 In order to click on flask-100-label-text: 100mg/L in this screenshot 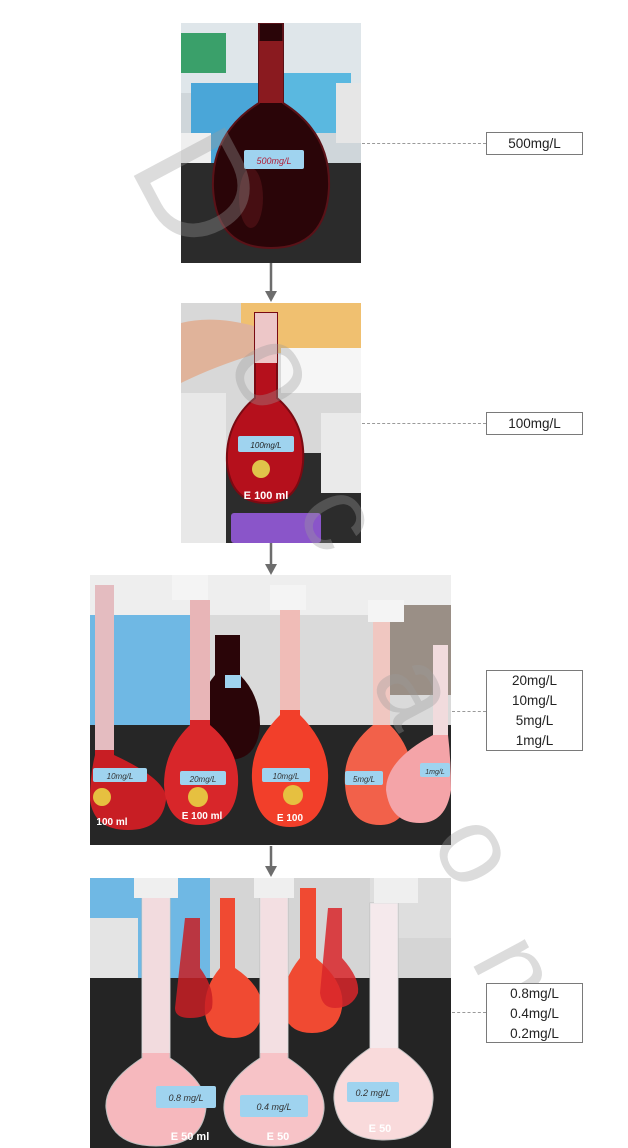, I will do `click(265, 445)`.